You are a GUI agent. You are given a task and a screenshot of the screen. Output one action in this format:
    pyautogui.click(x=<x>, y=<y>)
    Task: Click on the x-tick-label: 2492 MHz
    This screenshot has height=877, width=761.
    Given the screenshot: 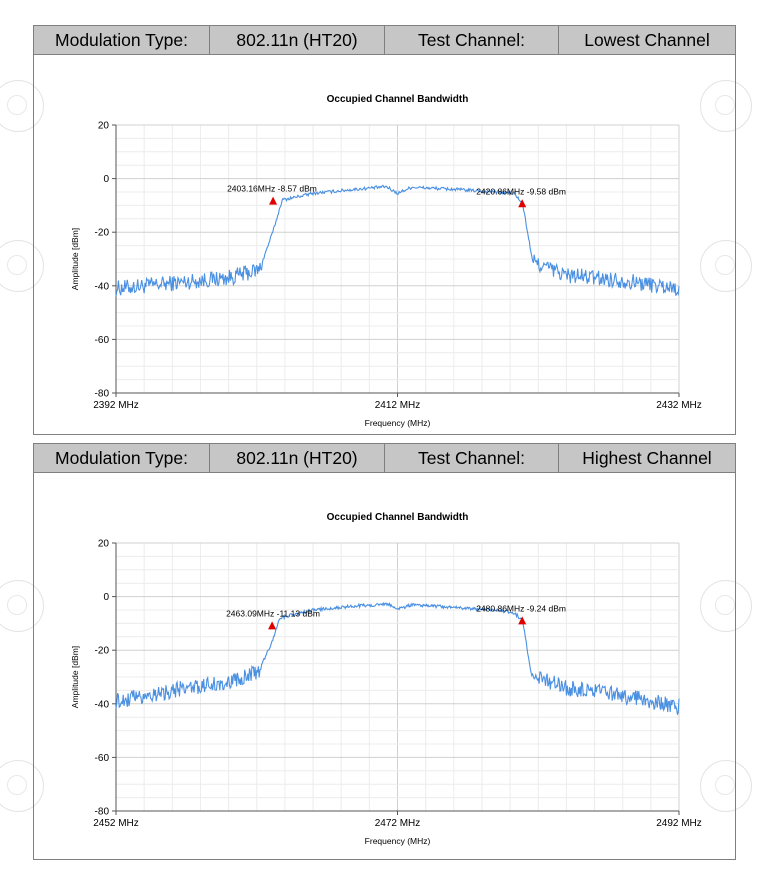 What is the action you would take?
    pyautogui.click(x=679, y=823)
    